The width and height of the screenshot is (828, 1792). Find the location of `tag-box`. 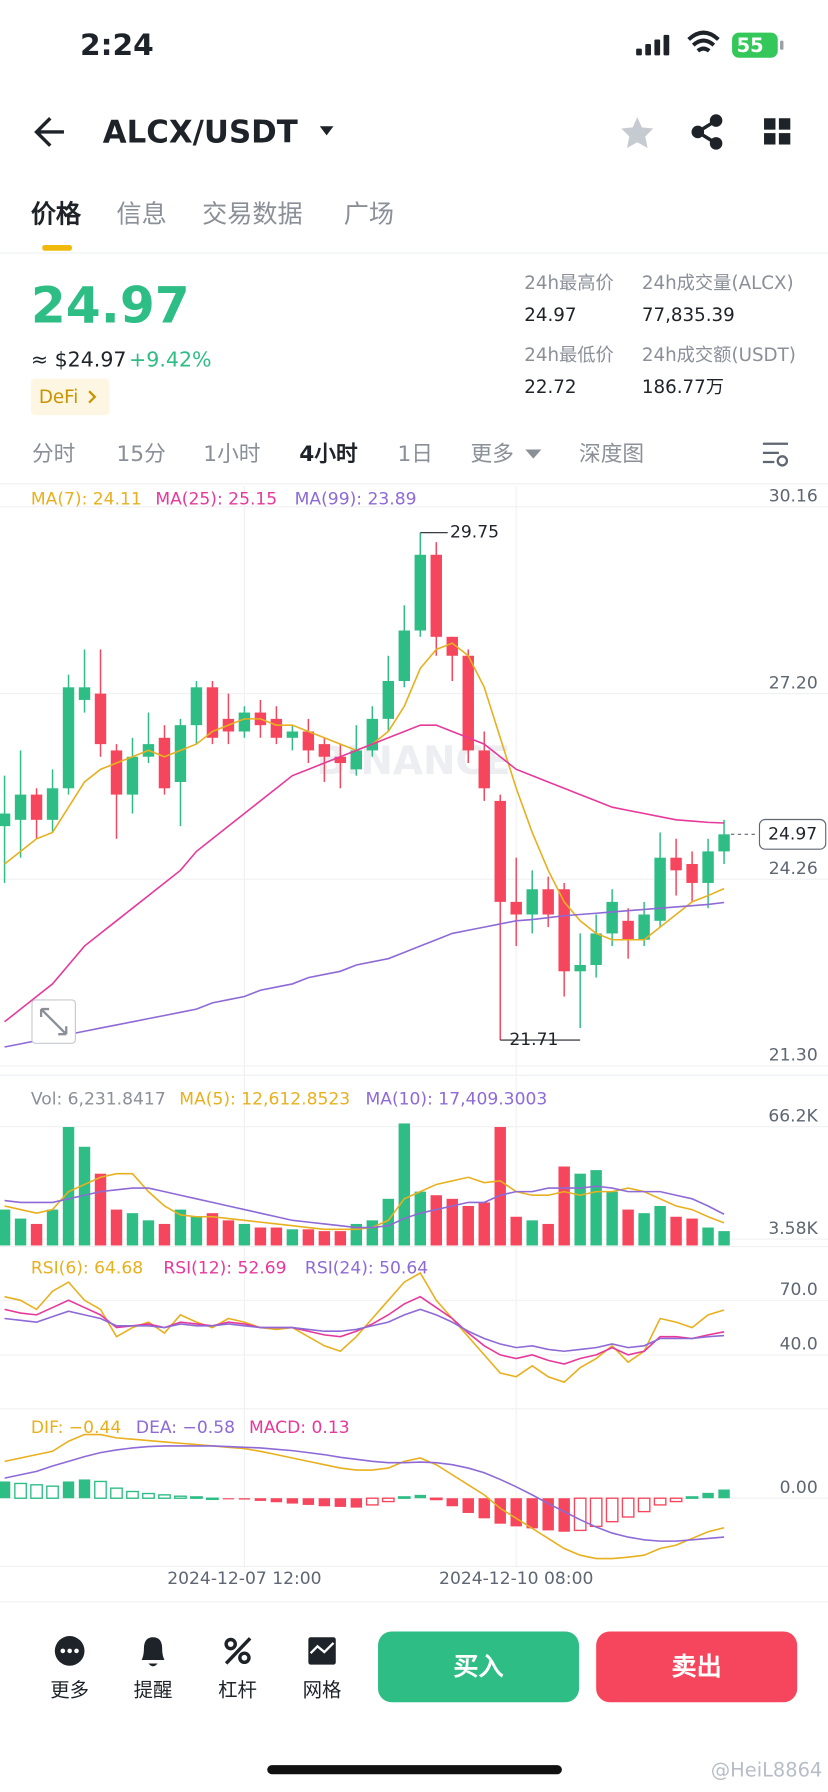

tag-box is located at coordinates (70, 397).